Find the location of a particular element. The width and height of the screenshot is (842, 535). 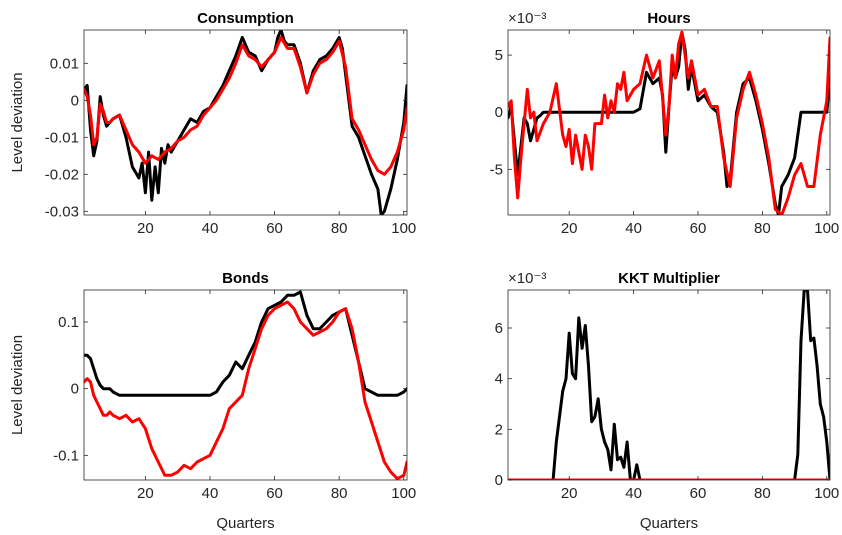

y-tick-label: -0.01 is located at coordinates (62, 137).